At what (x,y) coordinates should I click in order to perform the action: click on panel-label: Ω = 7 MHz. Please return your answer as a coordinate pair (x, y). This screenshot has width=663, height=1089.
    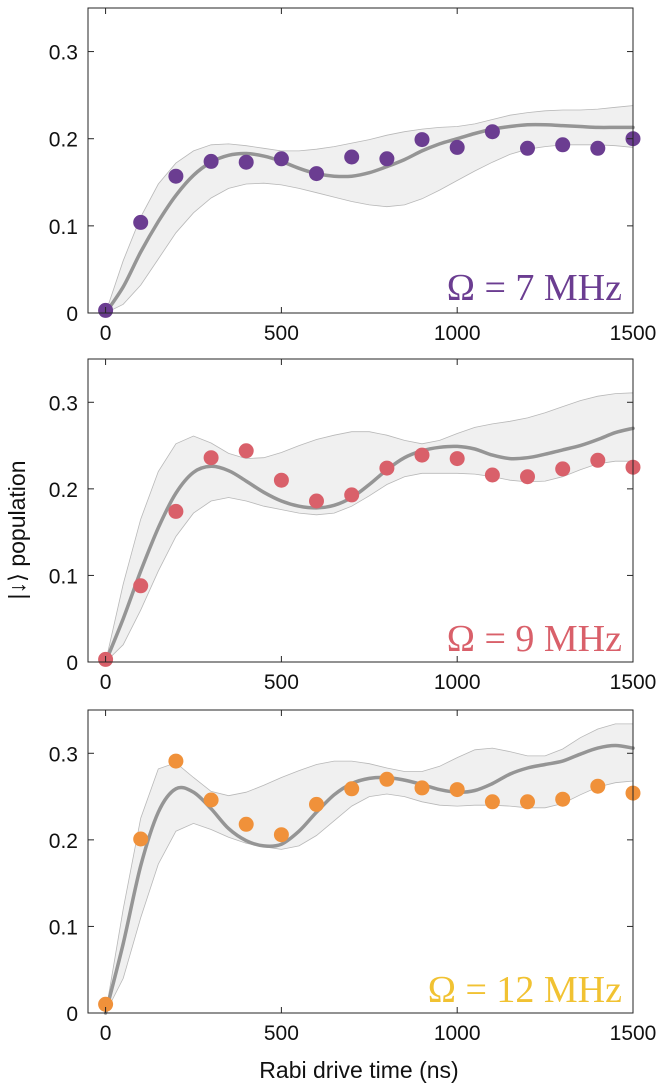
    Looking at the image, I should click on (534, 288).